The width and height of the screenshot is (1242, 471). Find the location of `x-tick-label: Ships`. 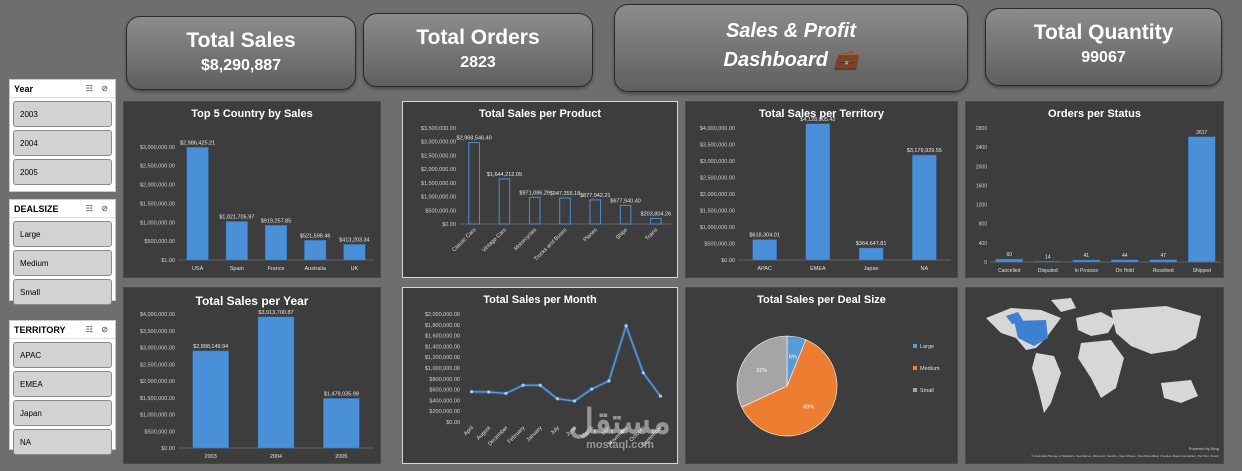

x-tick-label: Ships is located at coordinates (622, 234).